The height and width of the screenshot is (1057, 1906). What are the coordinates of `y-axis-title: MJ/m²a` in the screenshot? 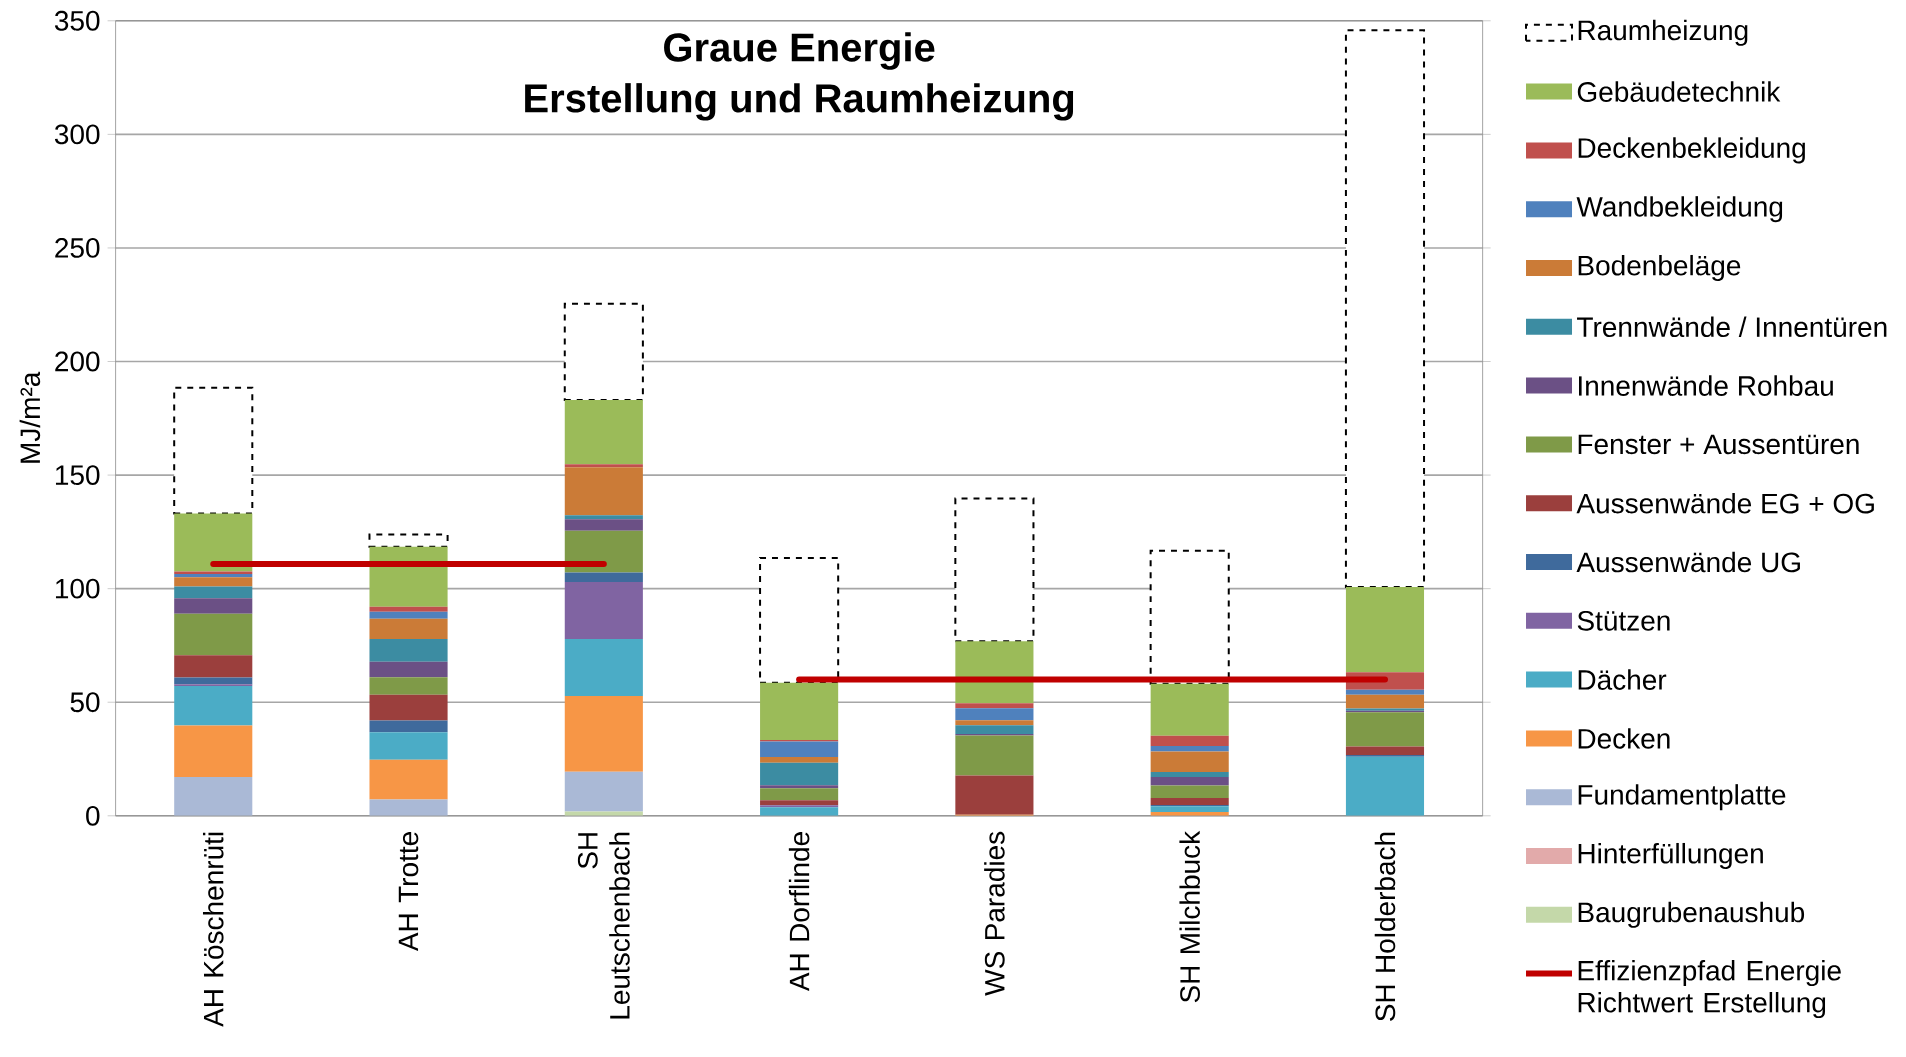 It's located at (30, 417).